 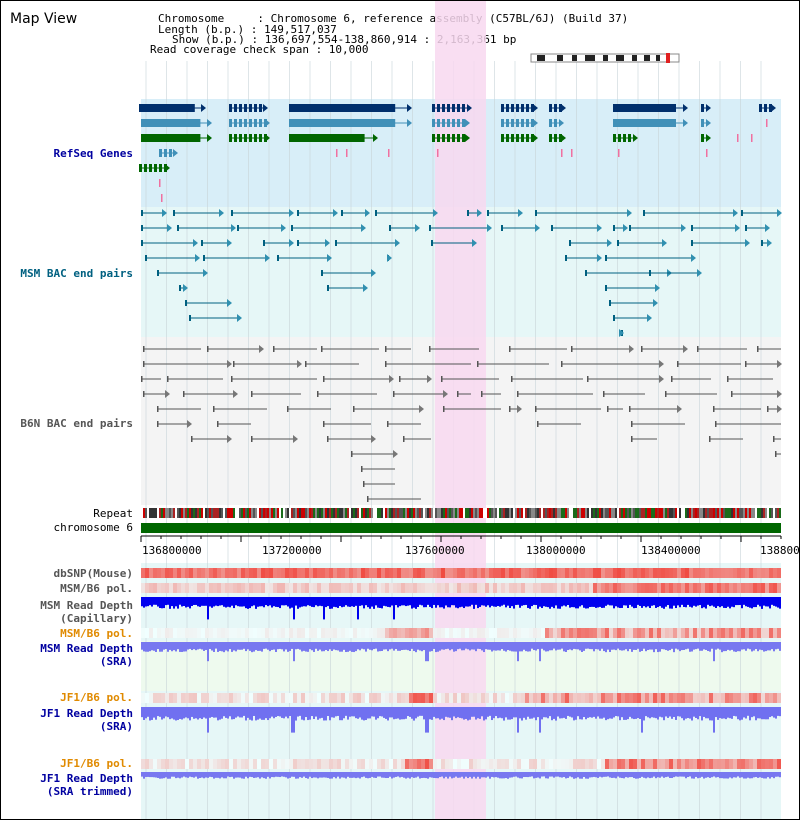 I want to click on msm-bac-end-pairs-track, so click(x=461, y=273).